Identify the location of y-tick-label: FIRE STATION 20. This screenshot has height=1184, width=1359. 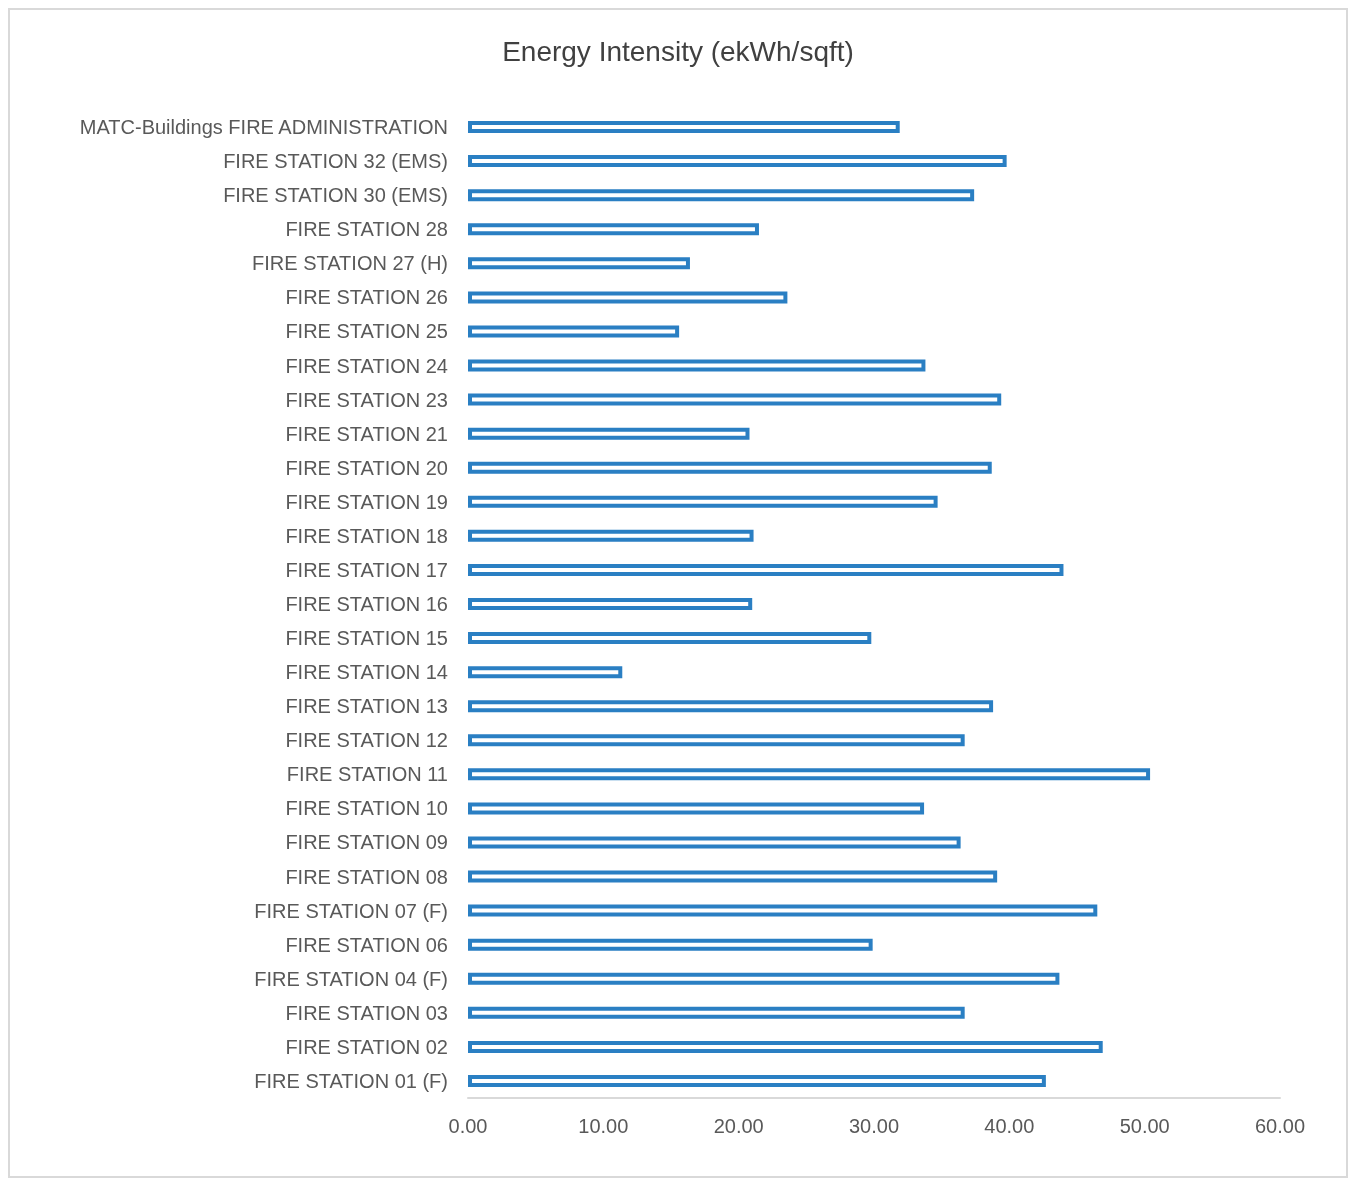
(366, 467).